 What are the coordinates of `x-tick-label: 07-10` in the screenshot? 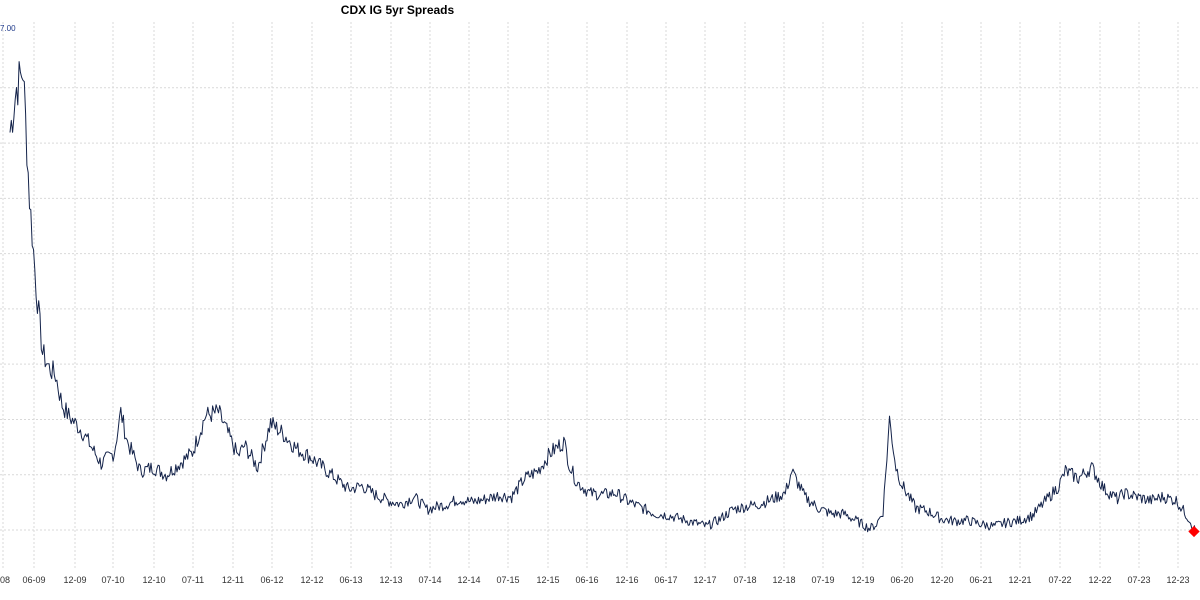 It's located at (112, 580).